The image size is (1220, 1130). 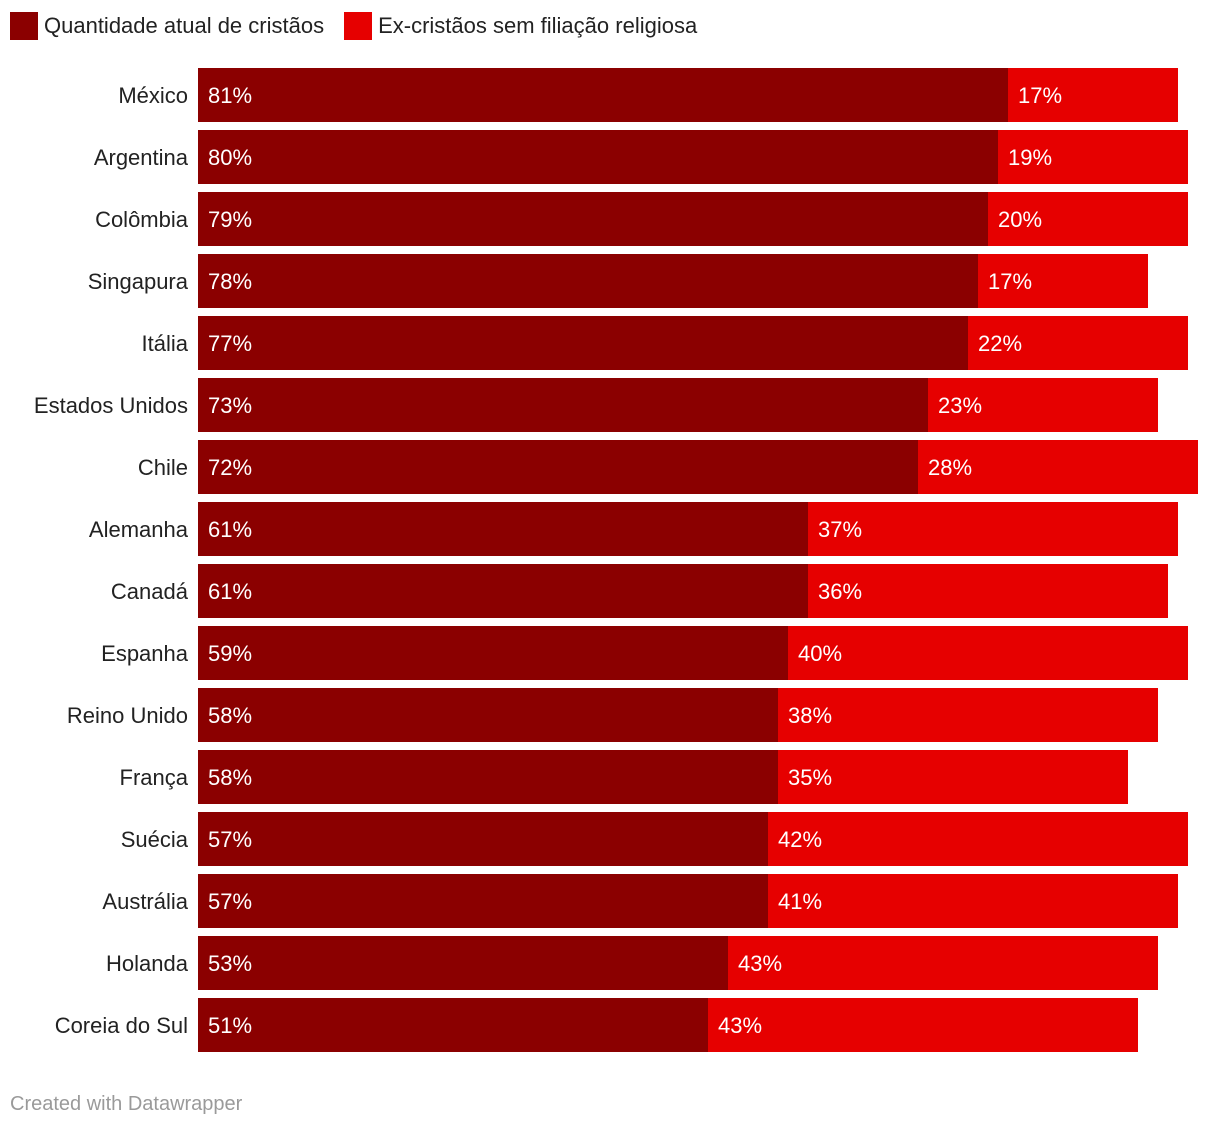 I want to click on bar-row: Espanha 59% 40%, so click(x=644, y=653).